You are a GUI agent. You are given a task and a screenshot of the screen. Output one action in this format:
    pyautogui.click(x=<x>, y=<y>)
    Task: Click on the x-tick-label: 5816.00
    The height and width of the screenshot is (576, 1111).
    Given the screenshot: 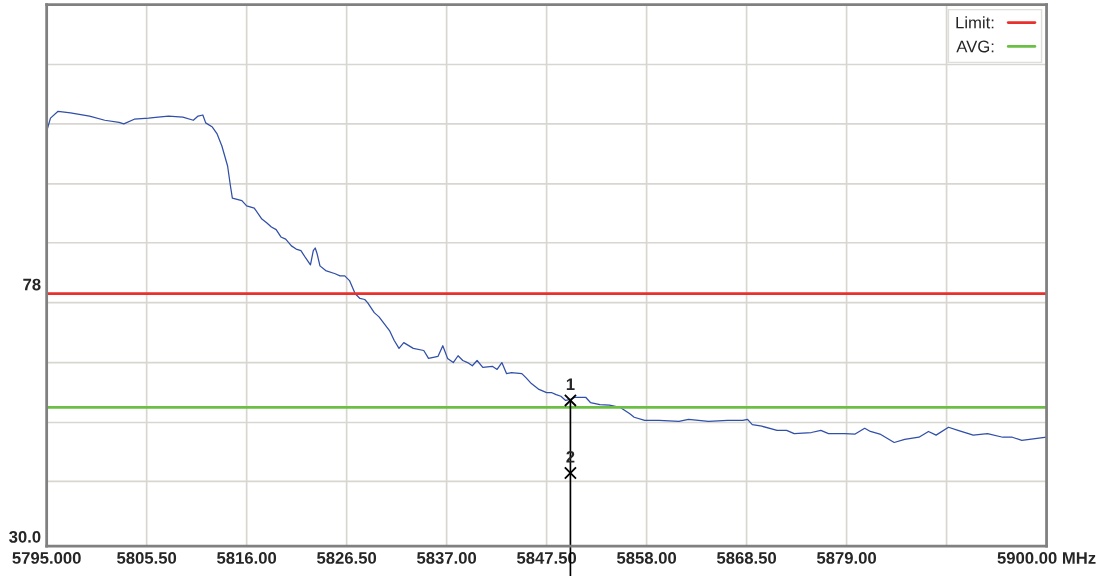 What is the action you would take?
    pyautogui.click(x=247, y=558)
    